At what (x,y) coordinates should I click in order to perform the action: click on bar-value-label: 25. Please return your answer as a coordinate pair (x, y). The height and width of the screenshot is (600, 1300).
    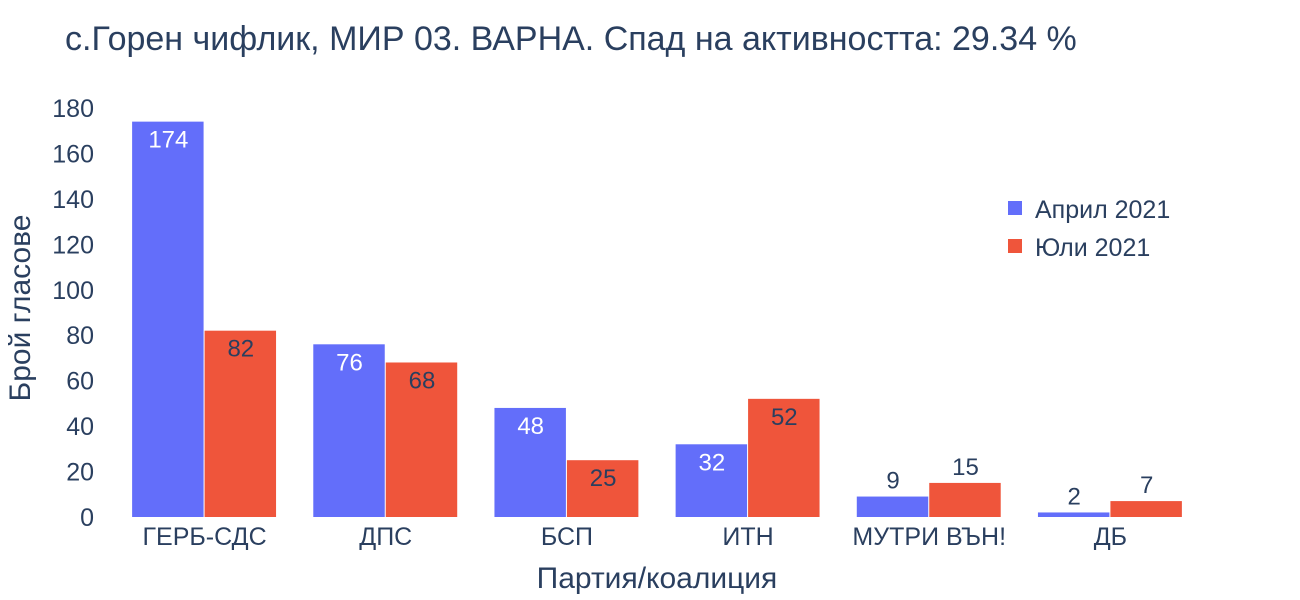
    Looking at the image, I should click on (603, 478).